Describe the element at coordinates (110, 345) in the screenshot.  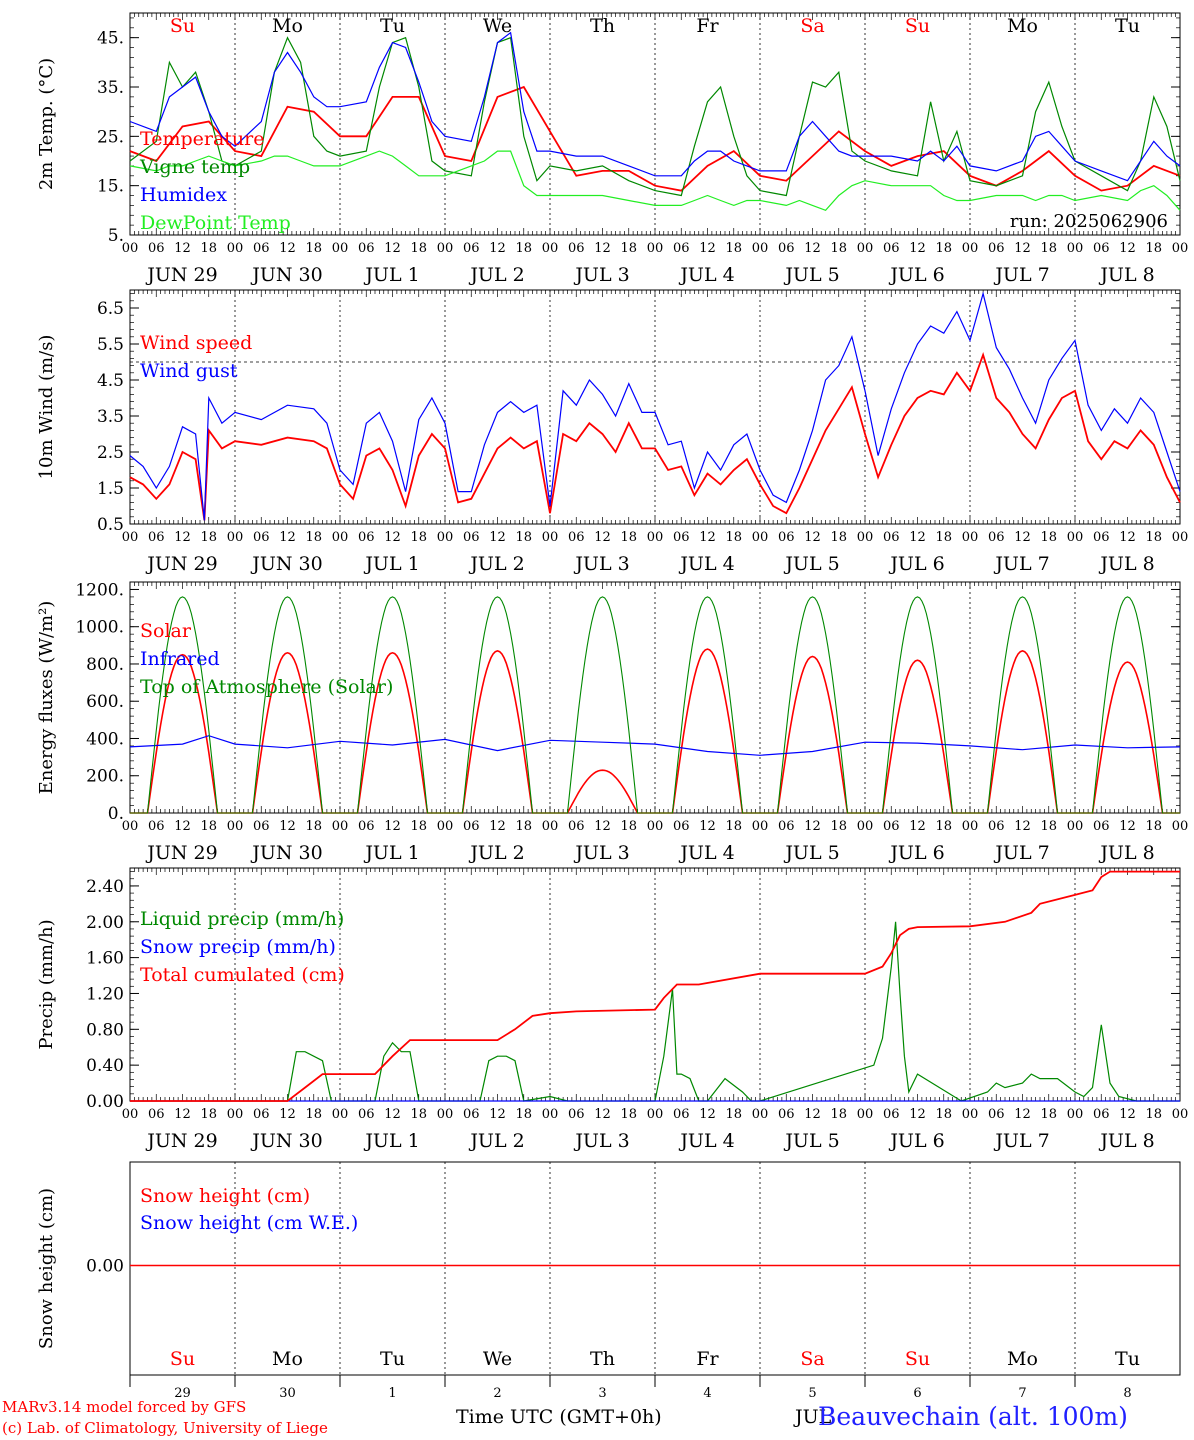
I see `y-tick-label: 5.5` at that location.